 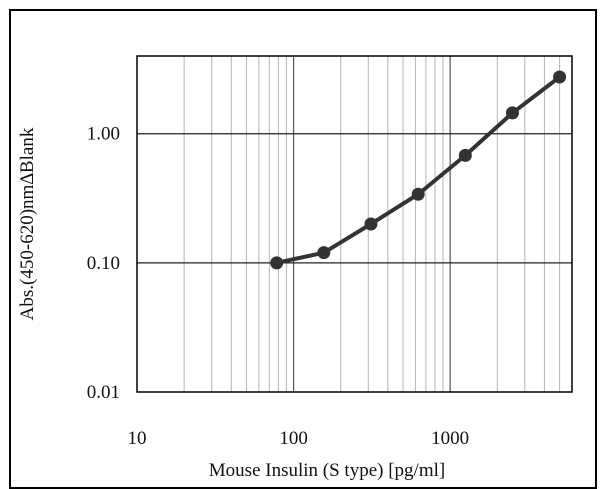 I want to click on y-tick-label: 0.10, so click(x=103, y=263).